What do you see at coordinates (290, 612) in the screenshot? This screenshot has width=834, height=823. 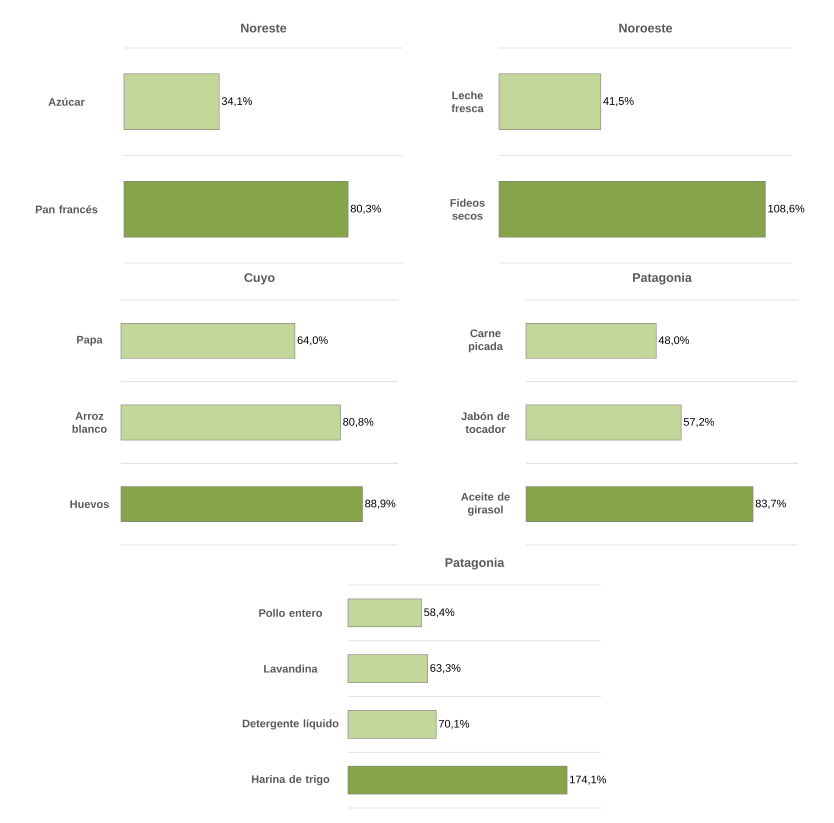 I see `y-tick-label: Pollo entero` at bounding box center [290, 612].